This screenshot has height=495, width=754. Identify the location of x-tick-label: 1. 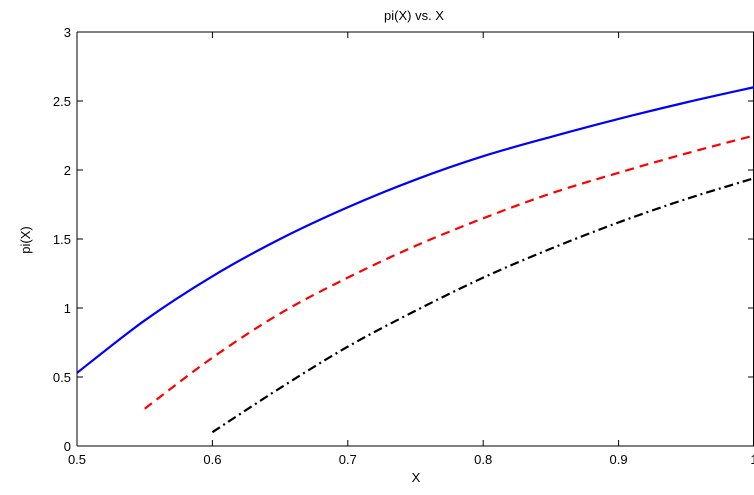
(752, 459).